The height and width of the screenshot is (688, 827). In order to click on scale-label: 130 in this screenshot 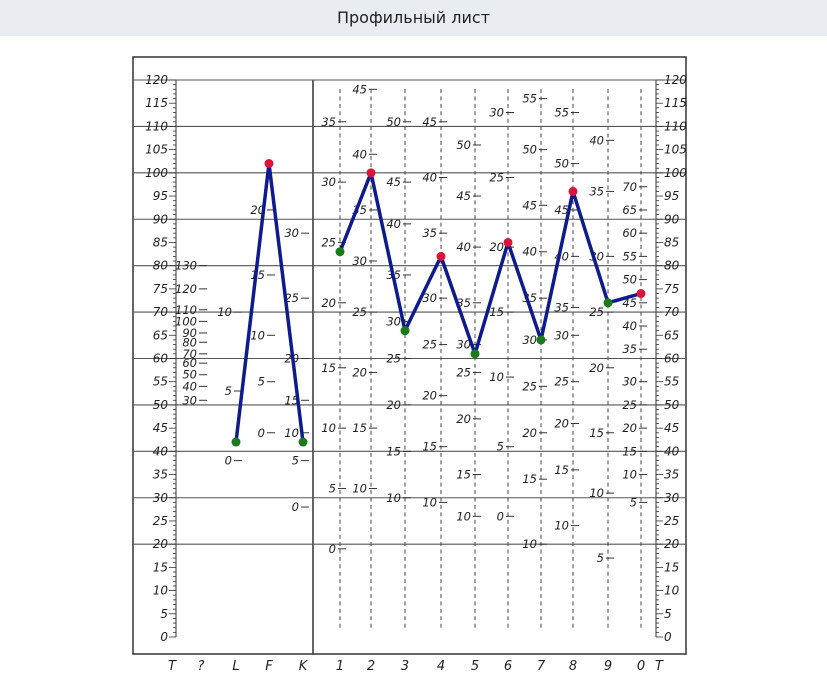, I will do `click(186, 266)`.